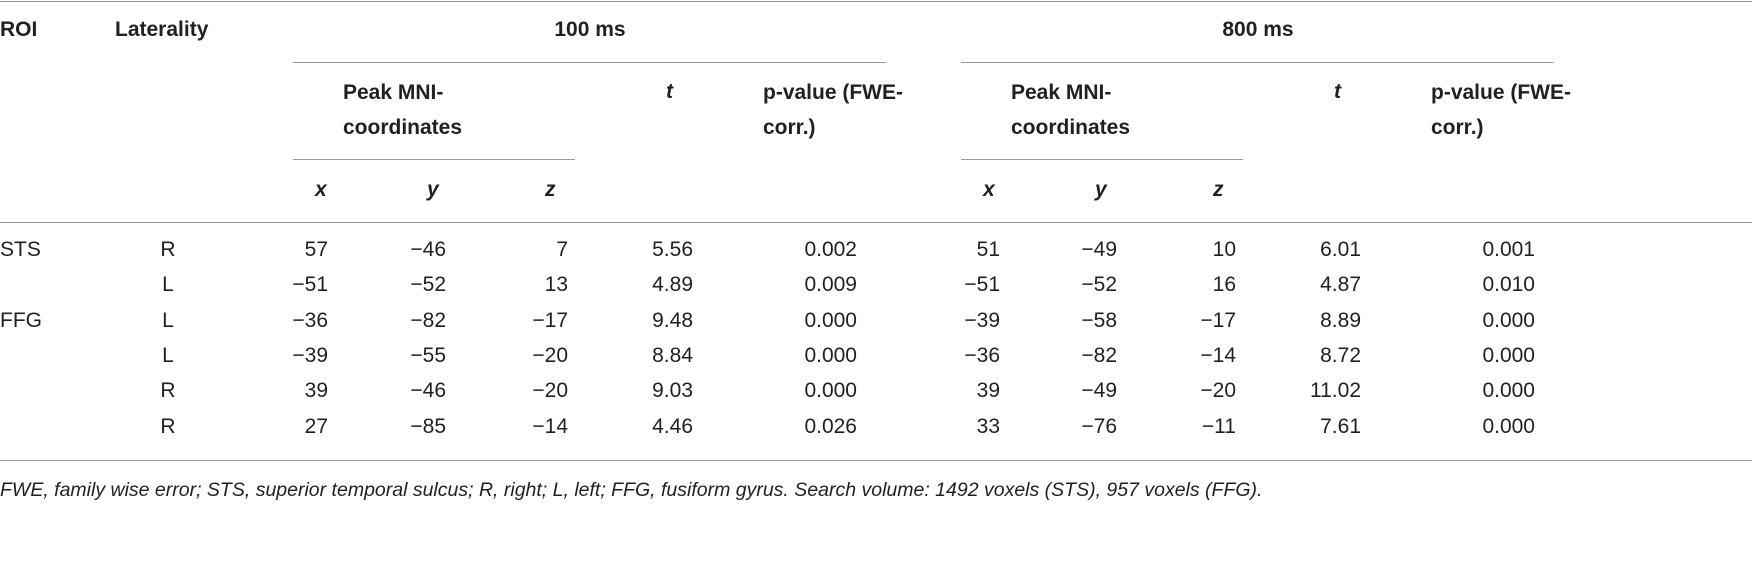  I want to click on value-cell: −58, so click(1099, 320).